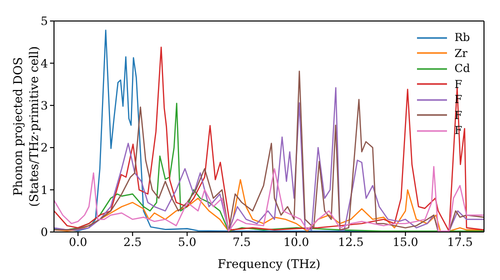 Image resolution: width=500 pixels, height=280 pixels. Describe the element at coordinates (44, 21) in the screenshot. I see `y-tick-label: 5` at that location.